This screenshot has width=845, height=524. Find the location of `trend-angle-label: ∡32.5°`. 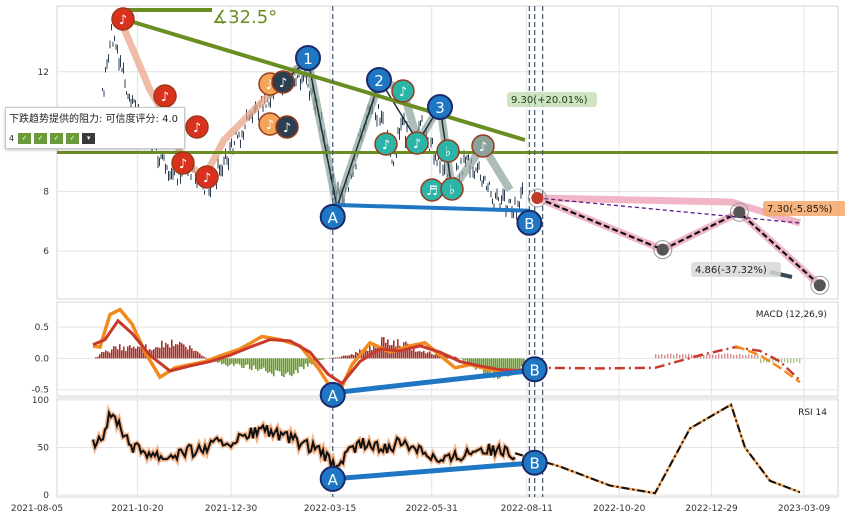

trend-angle-label: ∡32.5° is located at coordinates (244, 17).